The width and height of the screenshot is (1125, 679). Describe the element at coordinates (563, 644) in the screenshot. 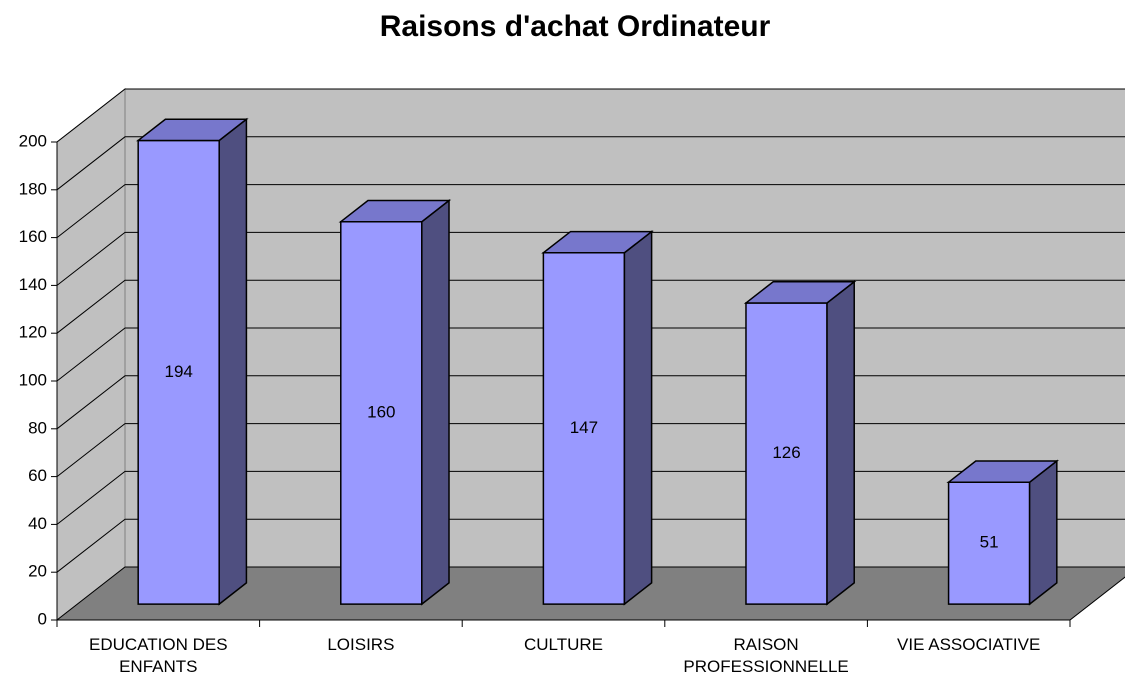

I see `x-tick-label: CULTURE` at that location.